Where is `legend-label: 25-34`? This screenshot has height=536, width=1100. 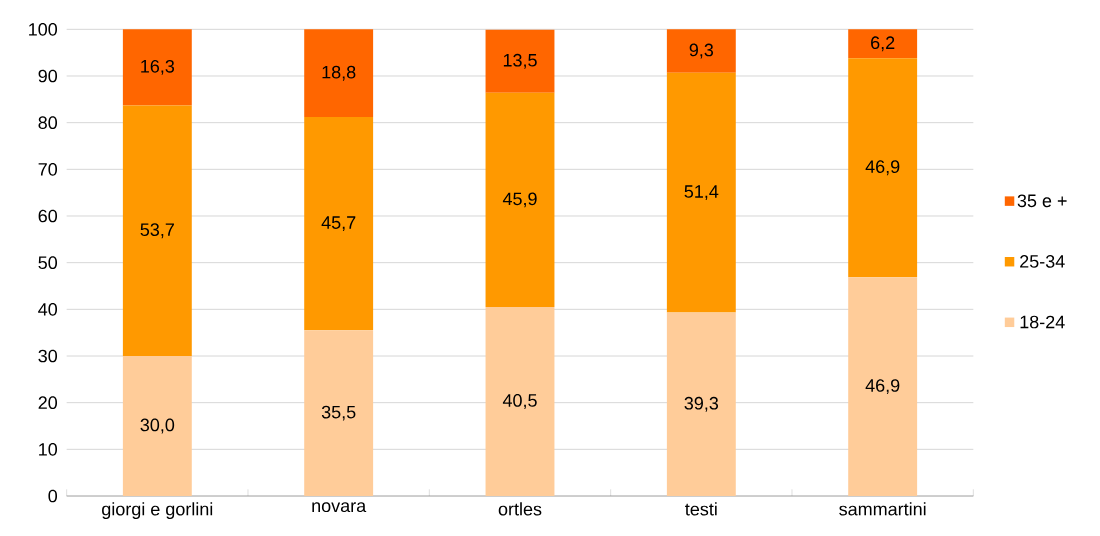
legend-label: 25-34 is located at coordinates (1042, 261).